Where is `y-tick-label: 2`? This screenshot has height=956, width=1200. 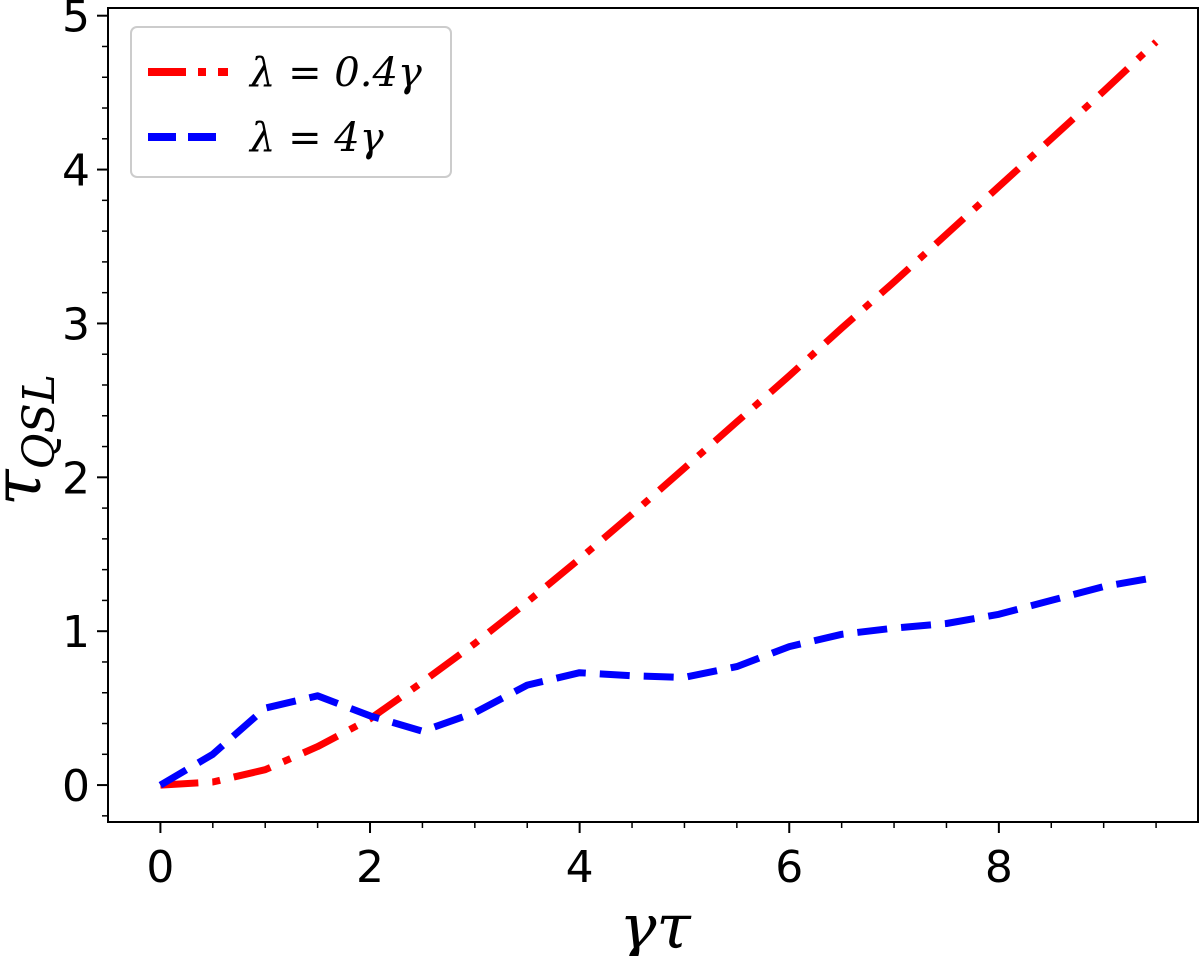 y-tick-label: 2 is located at coordinates (76, 478).